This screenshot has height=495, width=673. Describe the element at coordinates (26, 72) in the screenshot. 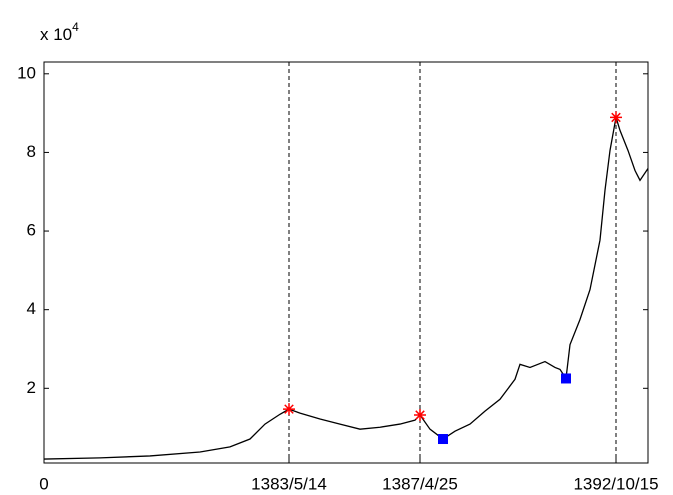

I see `y-tick-label: 10` at that location.